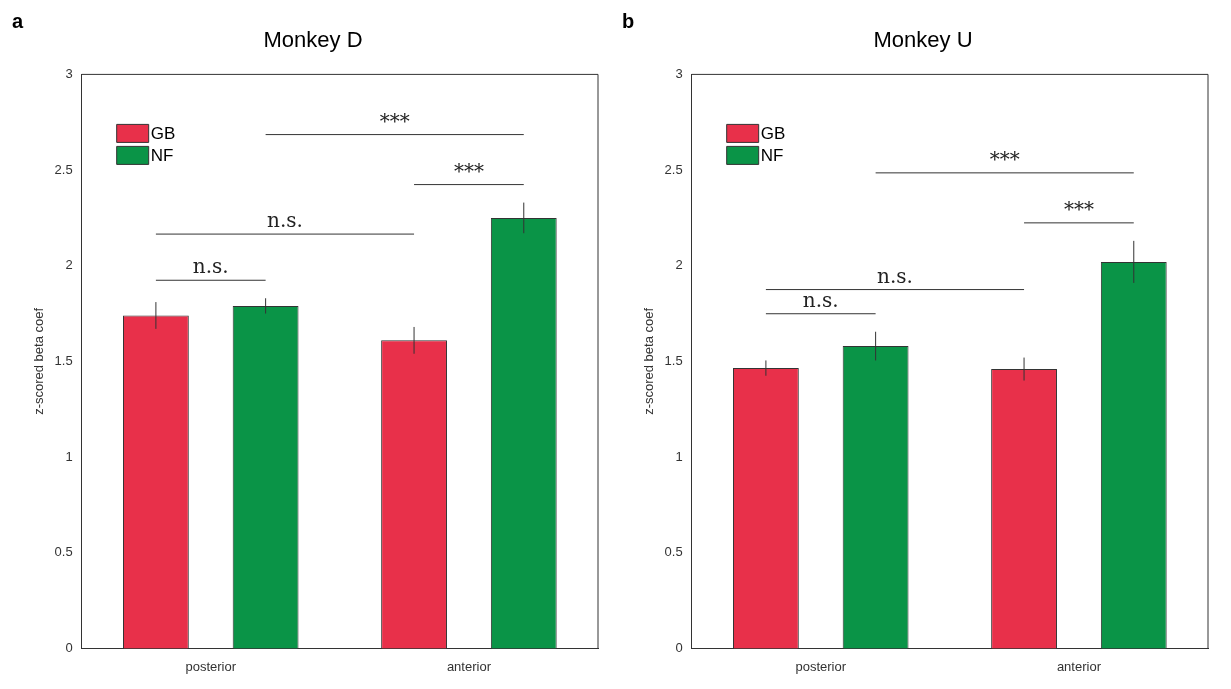  I want to click on text: a, so click(18, 20).